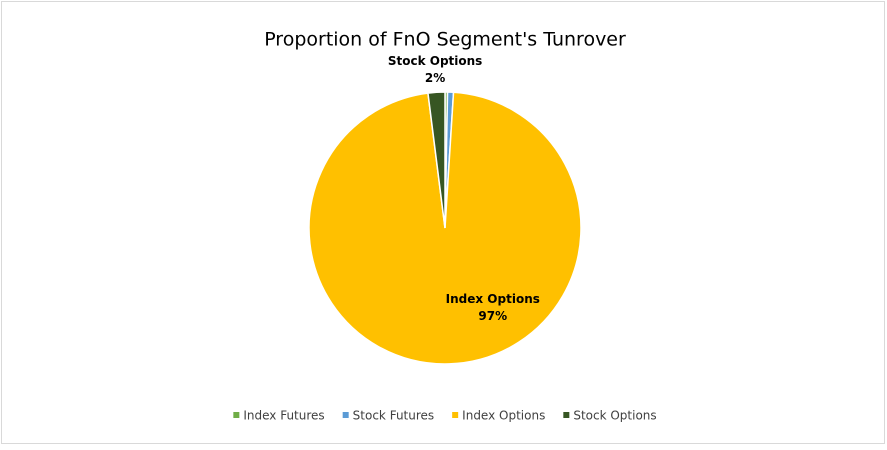 The height and width of the screenshot is (450, 887). What do you see at coordinates (493, 299) in the screenshot?
I see `data-label-name: Index Options` at bounding box center [493, 299].